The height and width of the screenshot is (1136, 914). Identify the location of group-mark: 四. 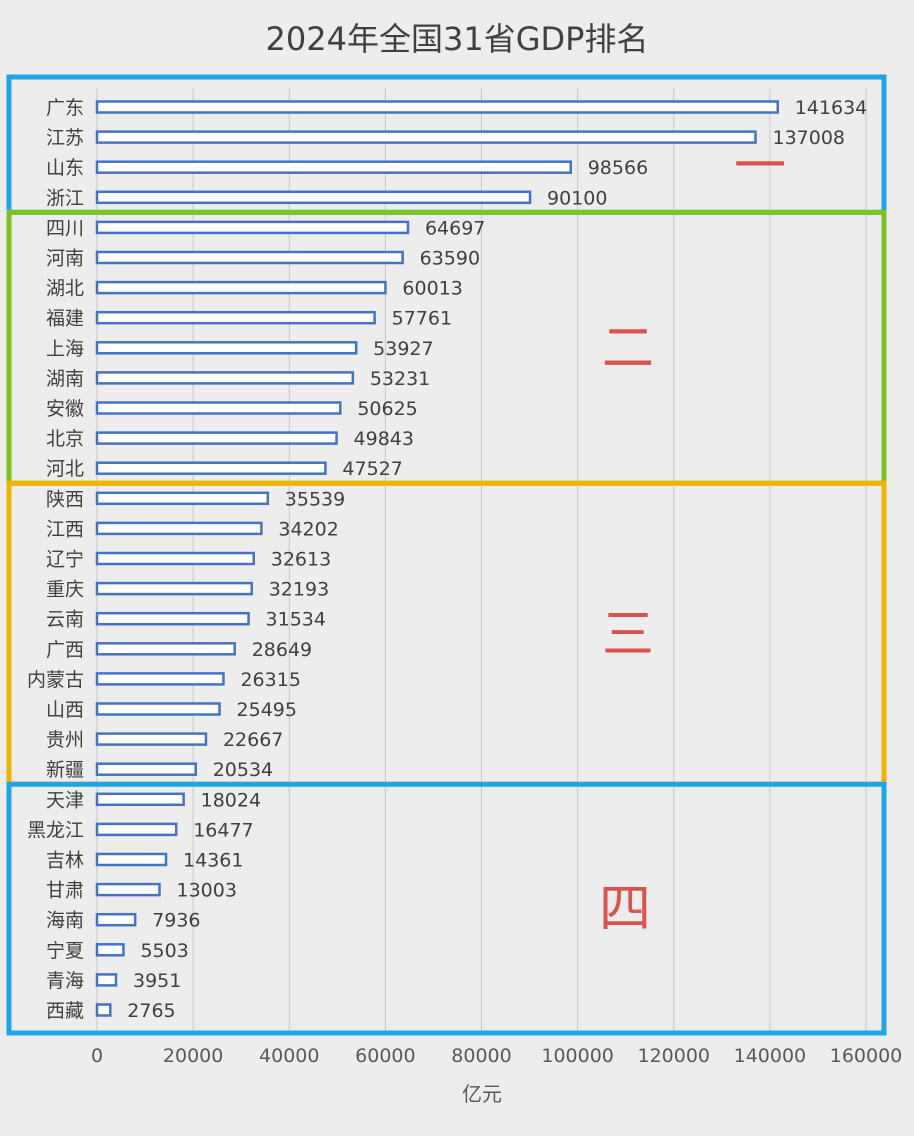
(625, 910).